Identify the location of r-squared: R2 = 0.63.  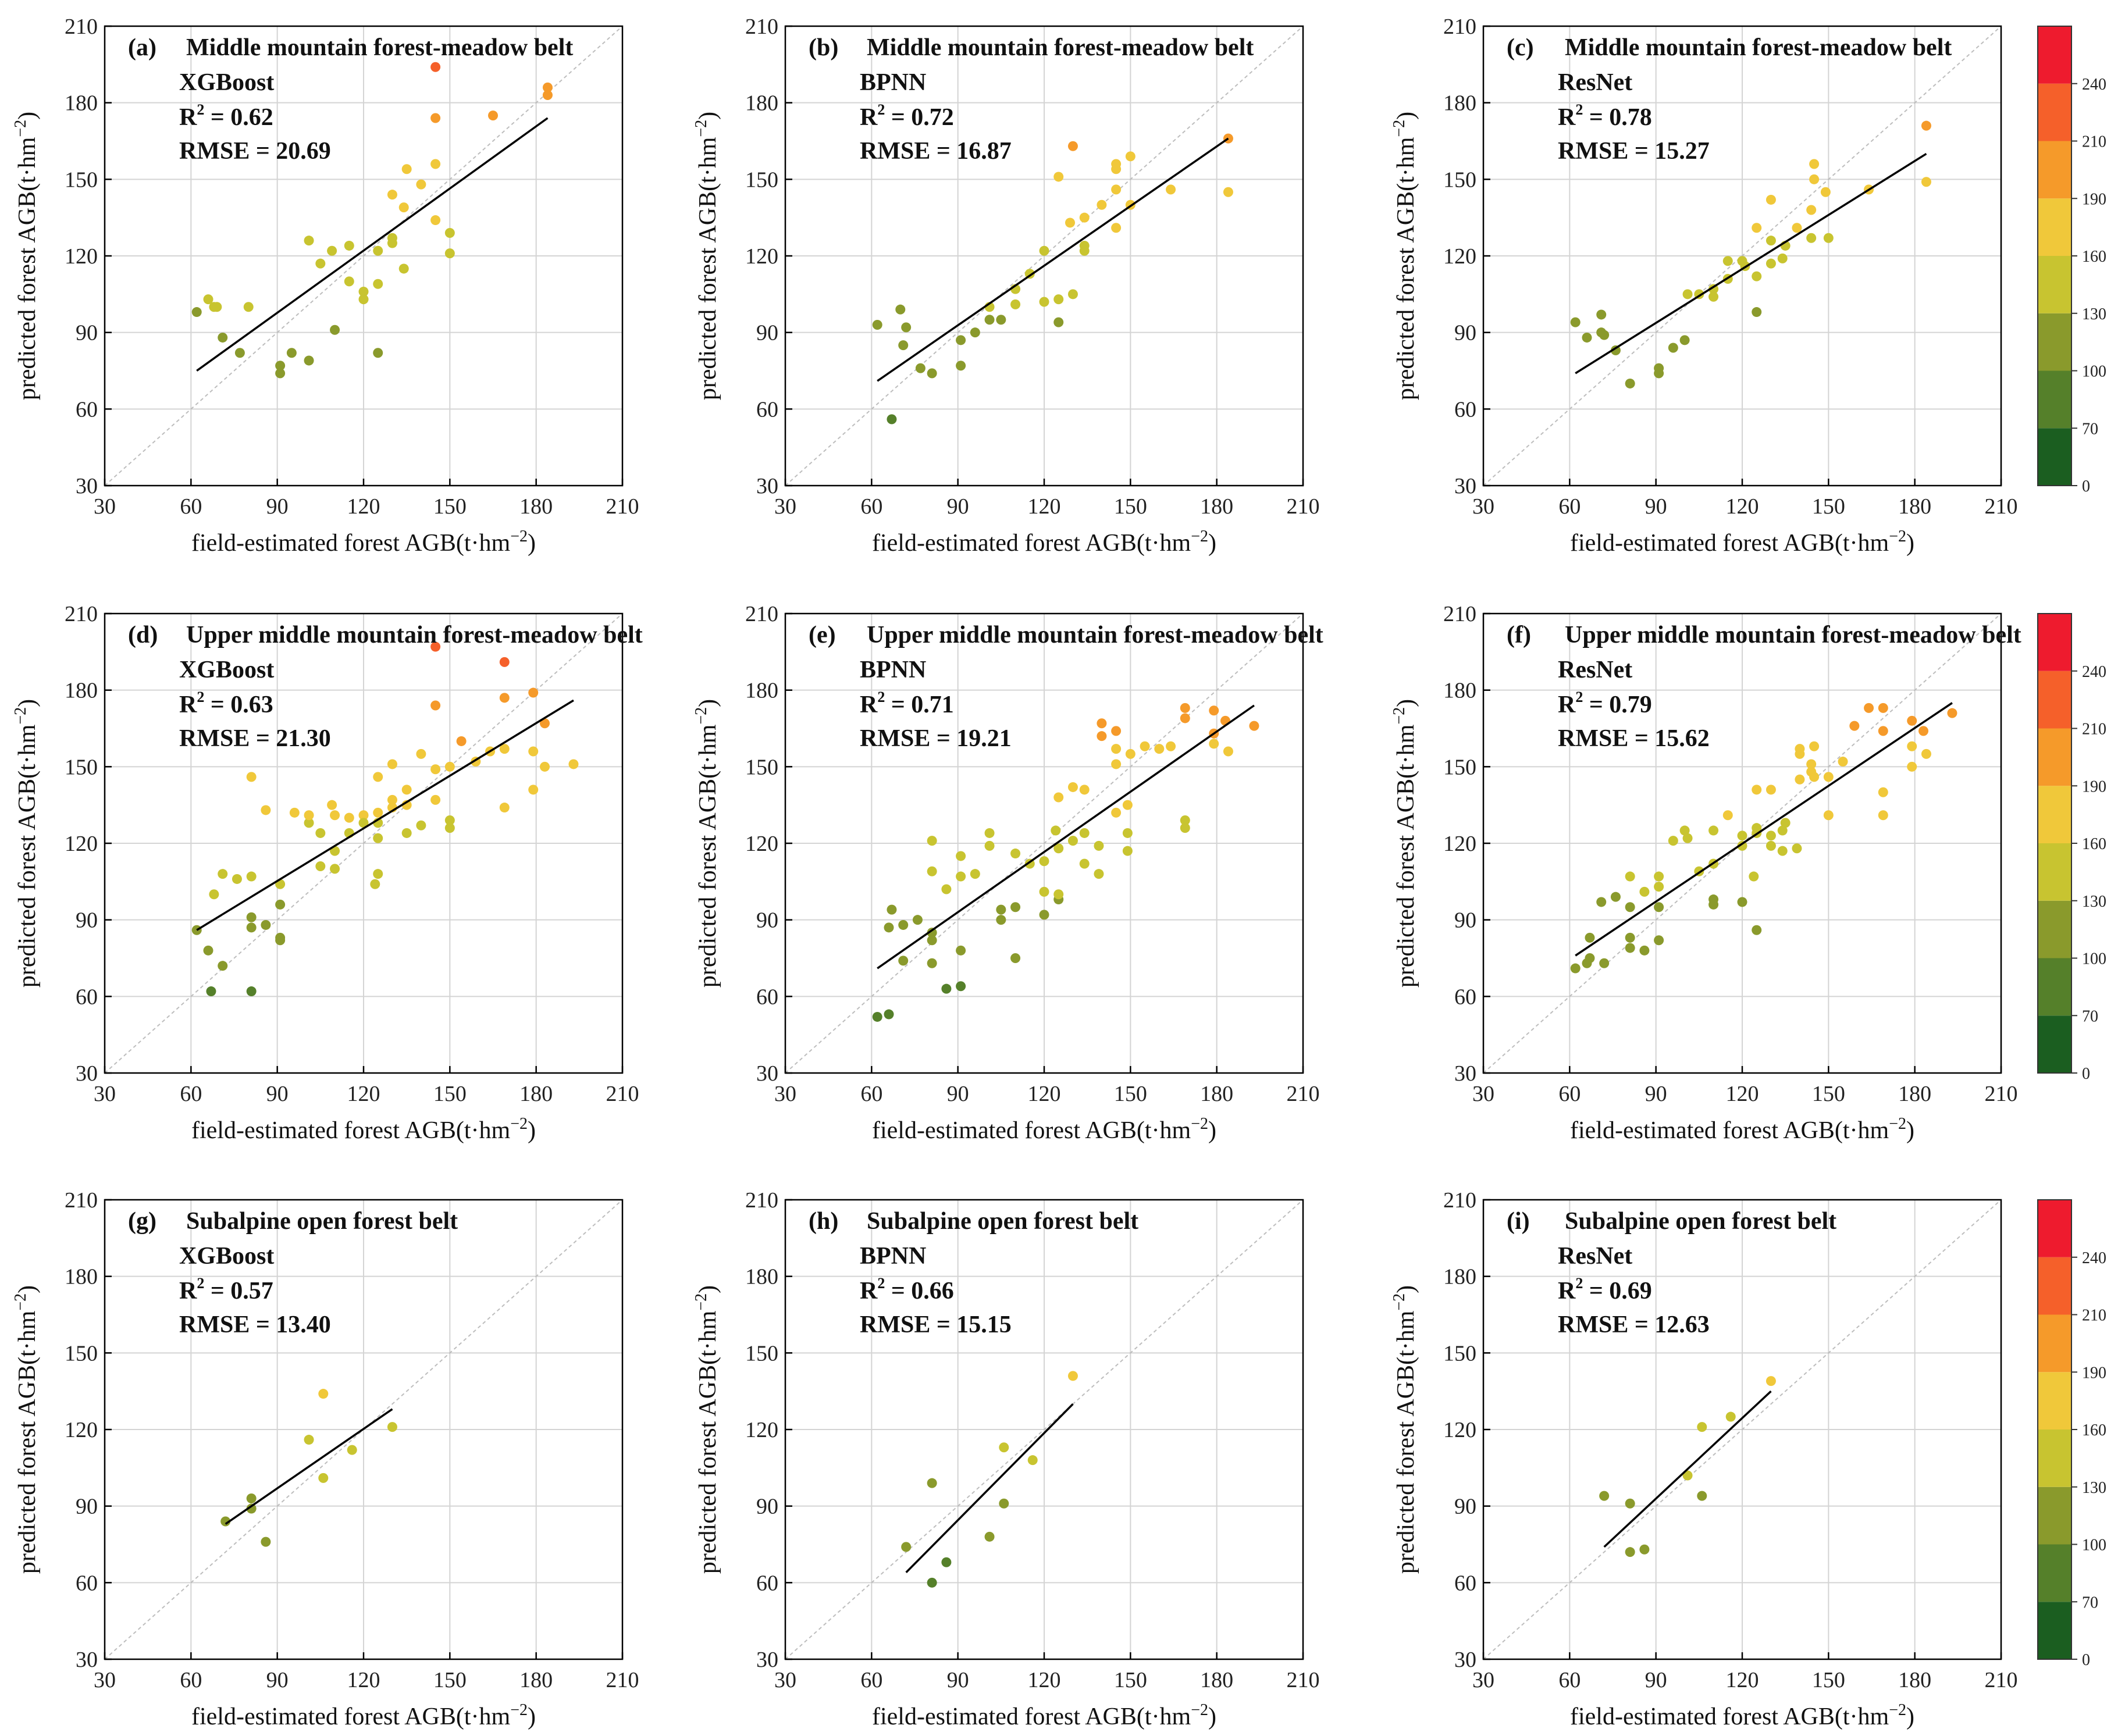
(226, 704).